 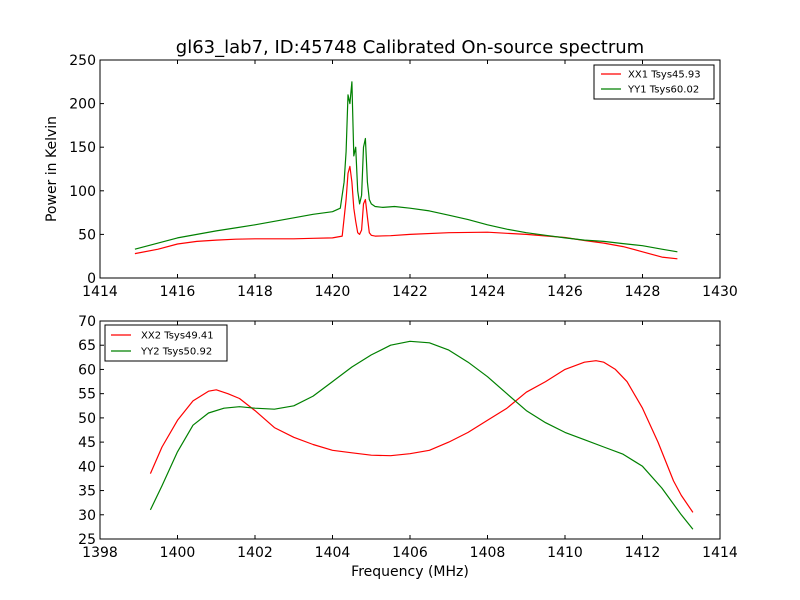 What do you see at coordinates (82, 105) in the screenshot?
I see `top-ytick-label-4: 200` at bounding box center [82, 105].